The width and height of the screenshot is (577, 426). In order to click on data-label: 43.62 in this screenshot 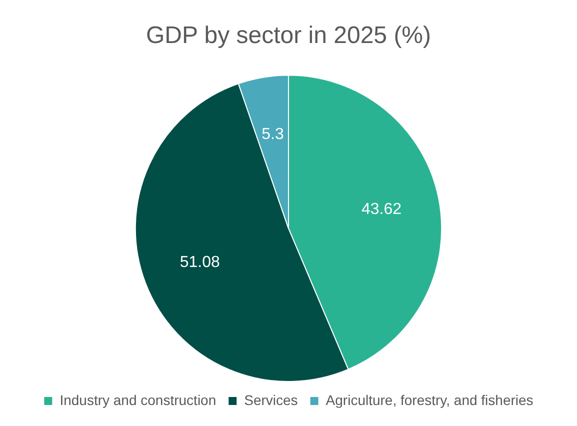, I will do `click(382, 209)`.